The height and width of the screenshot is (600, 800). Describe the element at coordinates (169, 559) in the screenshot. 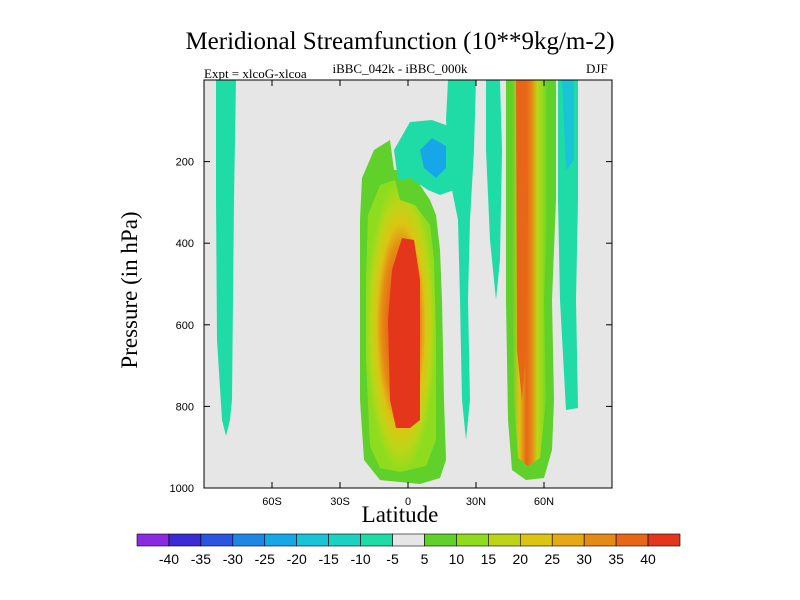

I see `colorbar-label--40: -40` at that location.